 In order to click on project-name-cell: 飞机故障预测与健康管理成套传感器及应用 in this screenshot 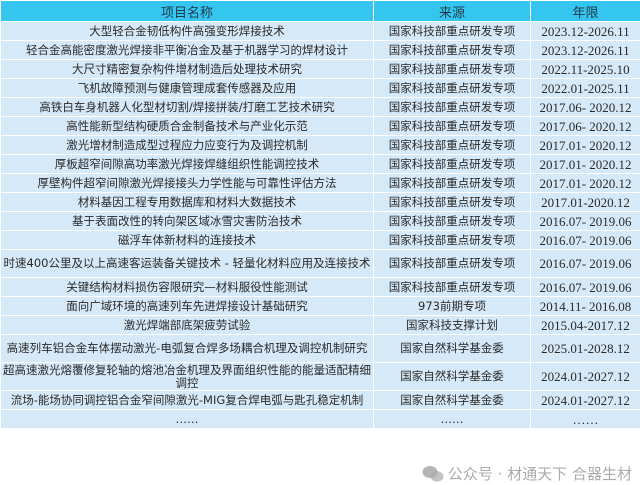, I will do `click(187, 88)`.